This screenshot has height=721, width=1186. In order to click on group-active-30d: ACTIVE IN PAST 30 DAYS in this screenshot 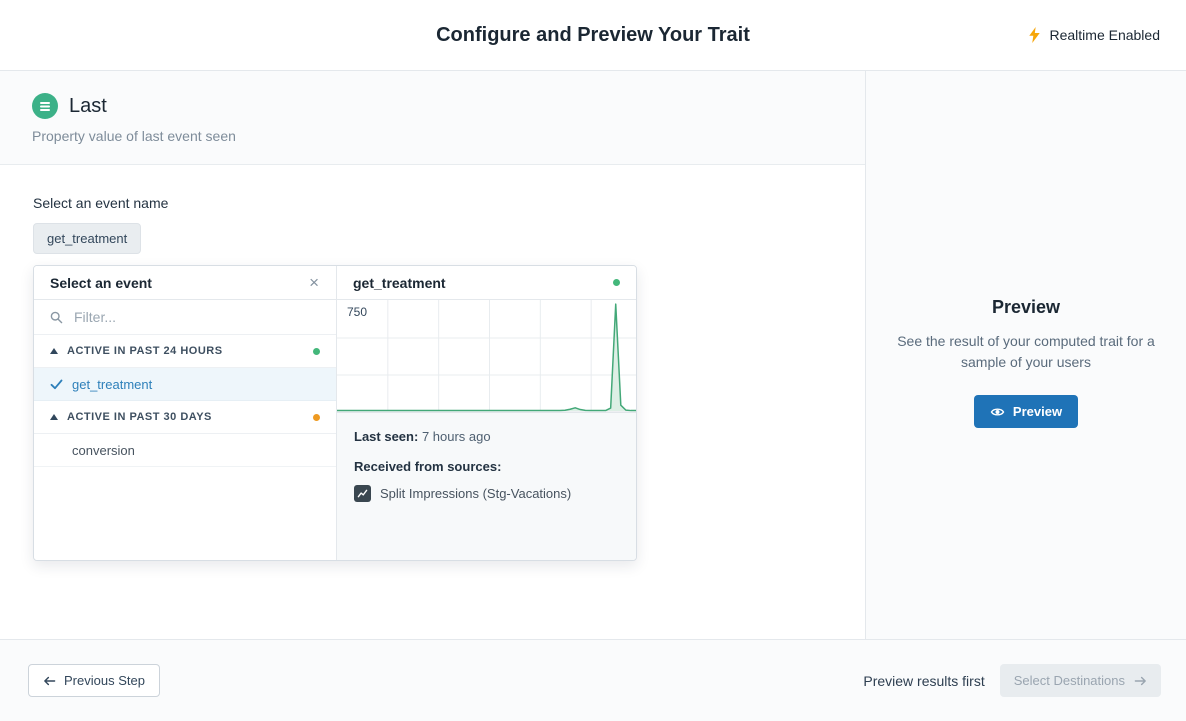, I will do `click(185, 417)`.